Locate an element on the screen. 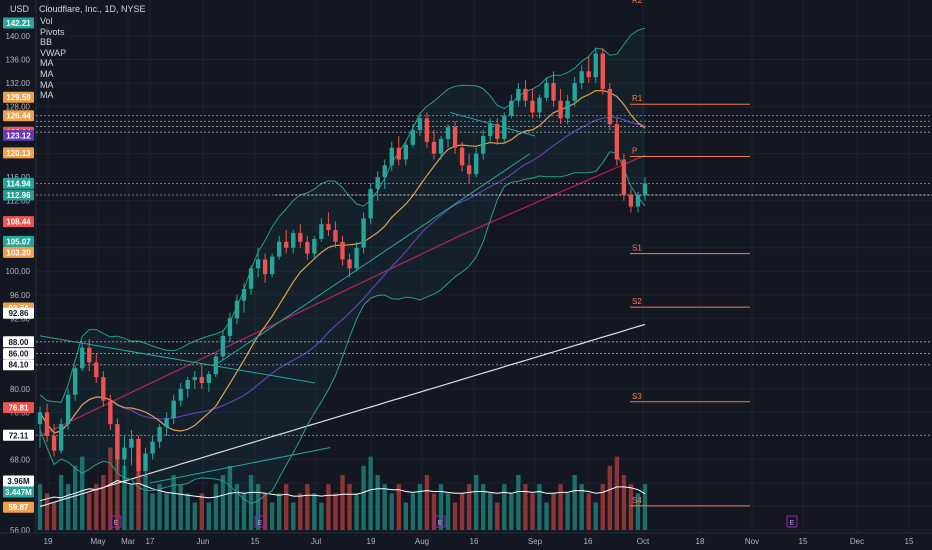 This screenshot has height=550, width=932. price-badge-label: 142.21 is located at coordinates (18, 23).